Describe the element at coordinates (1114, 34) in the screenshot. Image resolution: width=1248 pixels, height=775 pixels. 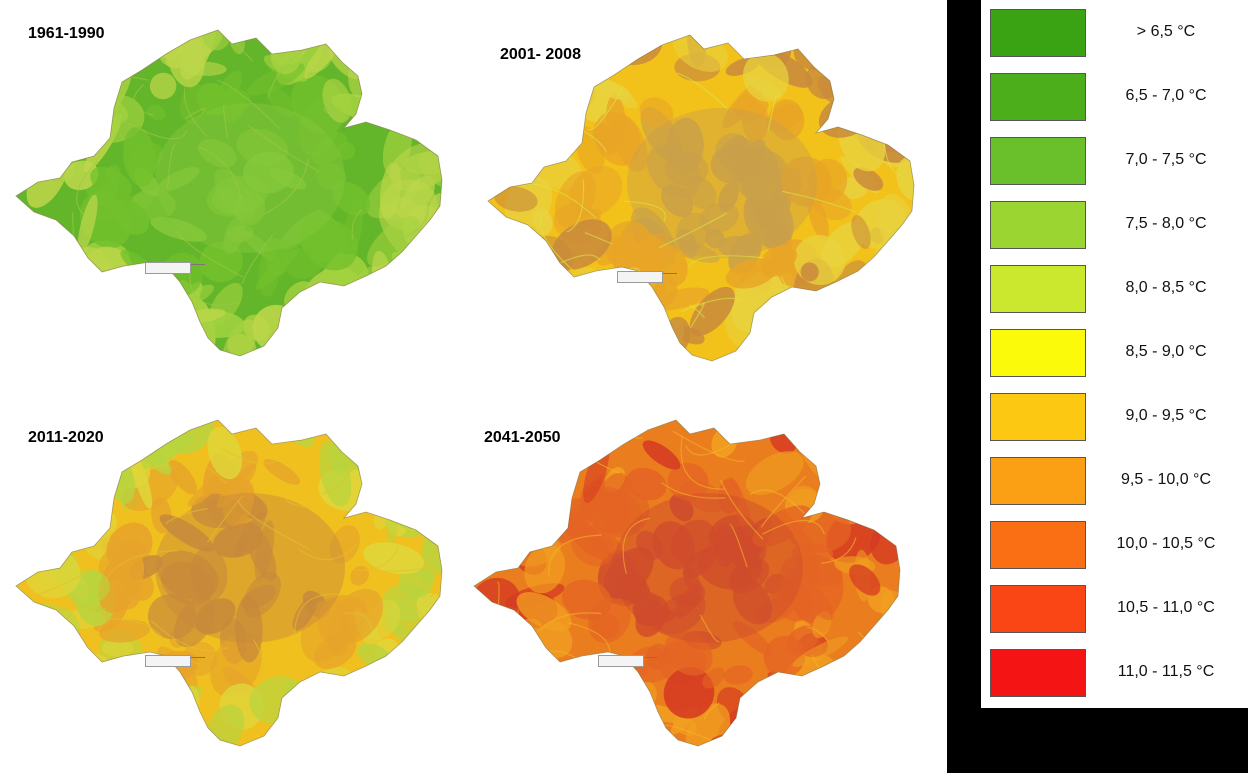
I see `legend-item: > 6,5 °C` at that location.